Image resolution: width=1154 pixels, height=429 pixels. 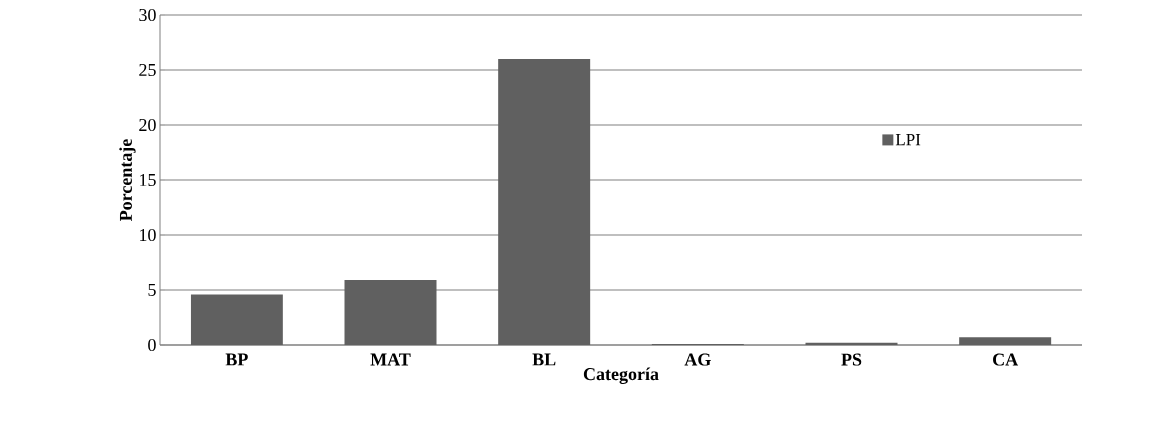 I want to click on y-tick-label: 10, so click(x=148, y=235).